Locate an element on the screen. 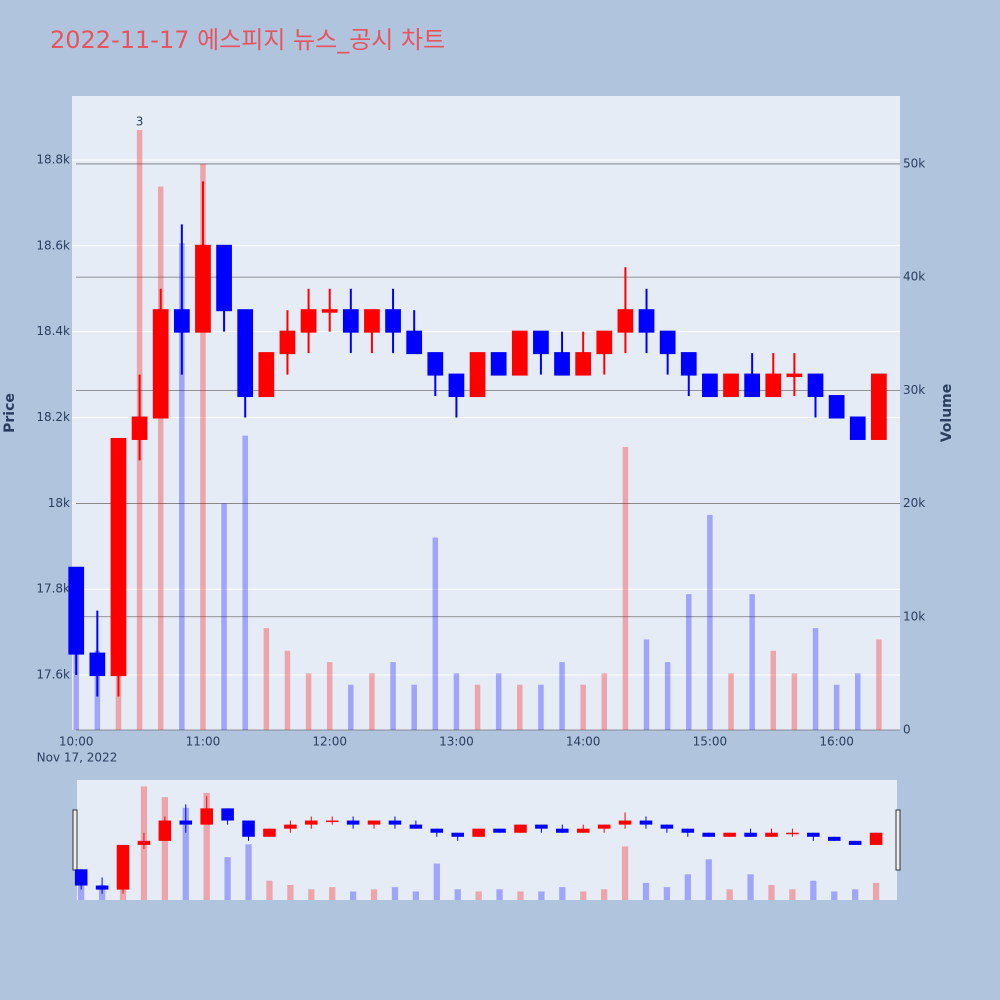 The width and height of the screenshot is (1000, 1000). y-tick-label: 18.4k is located at coordinates (53, 331).